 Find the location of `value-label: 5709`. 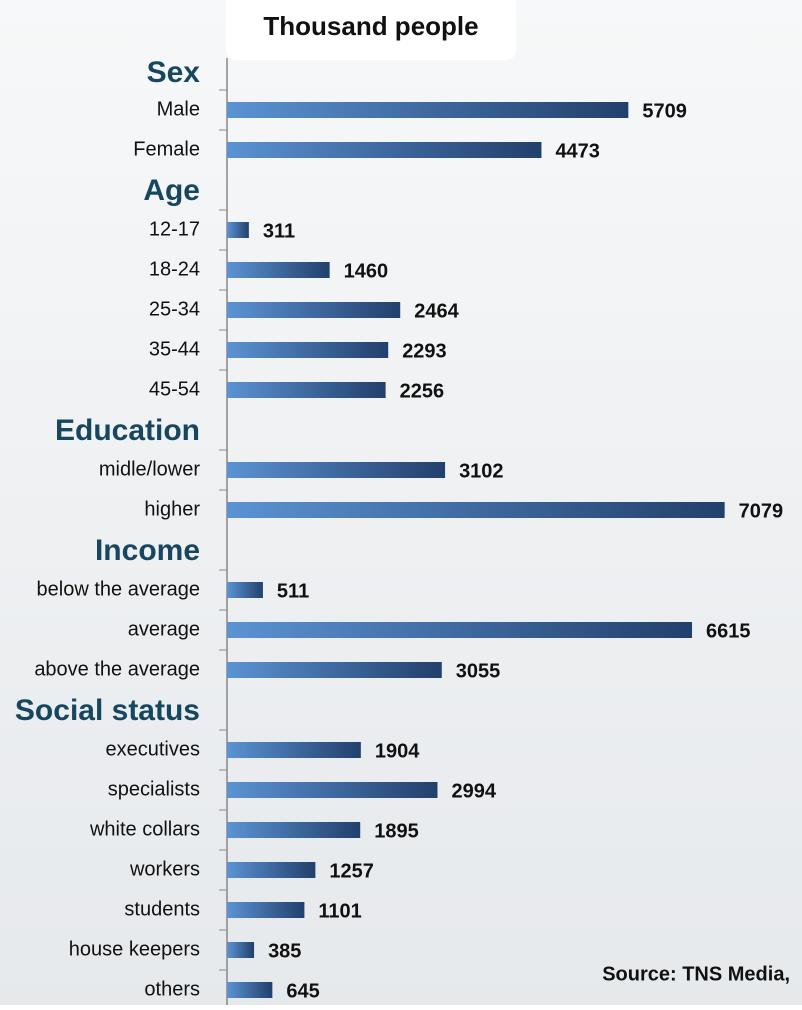

value-label: 5709 is located at coordinates (664, 111).